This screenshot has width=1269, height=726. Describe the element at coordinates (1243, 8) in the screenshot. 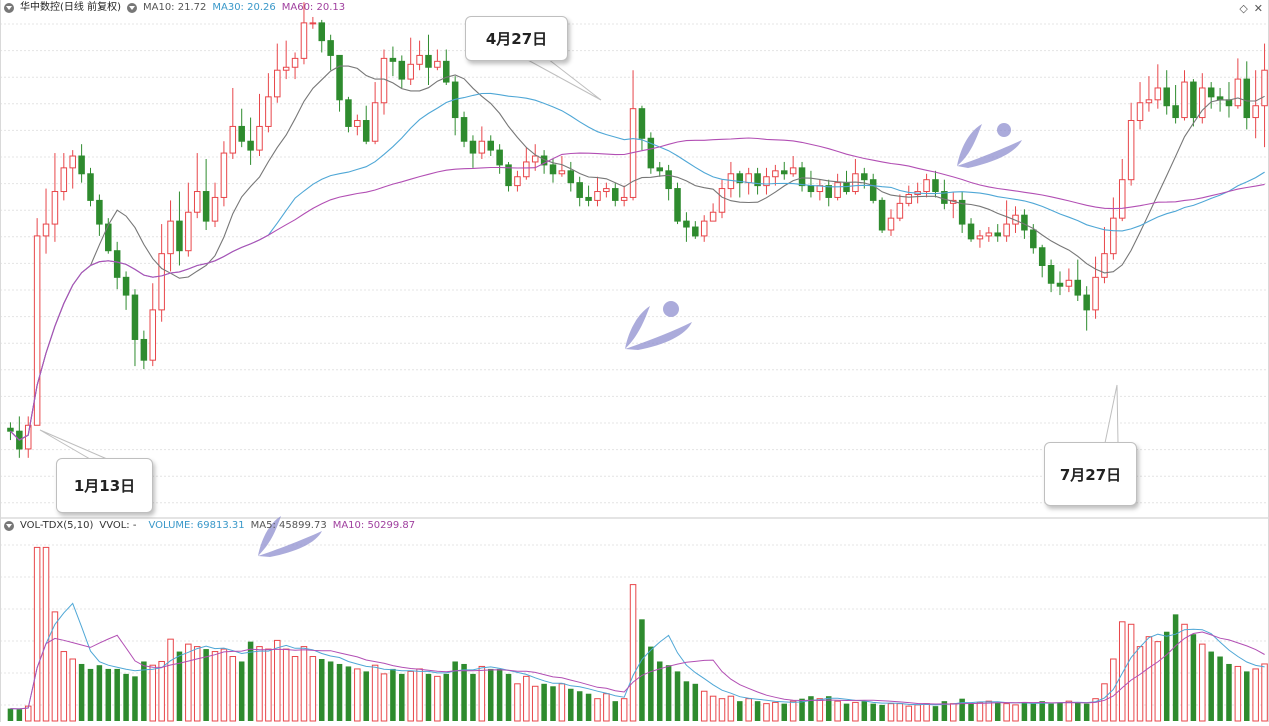

I see `diamond-icon: ◇` at that location.